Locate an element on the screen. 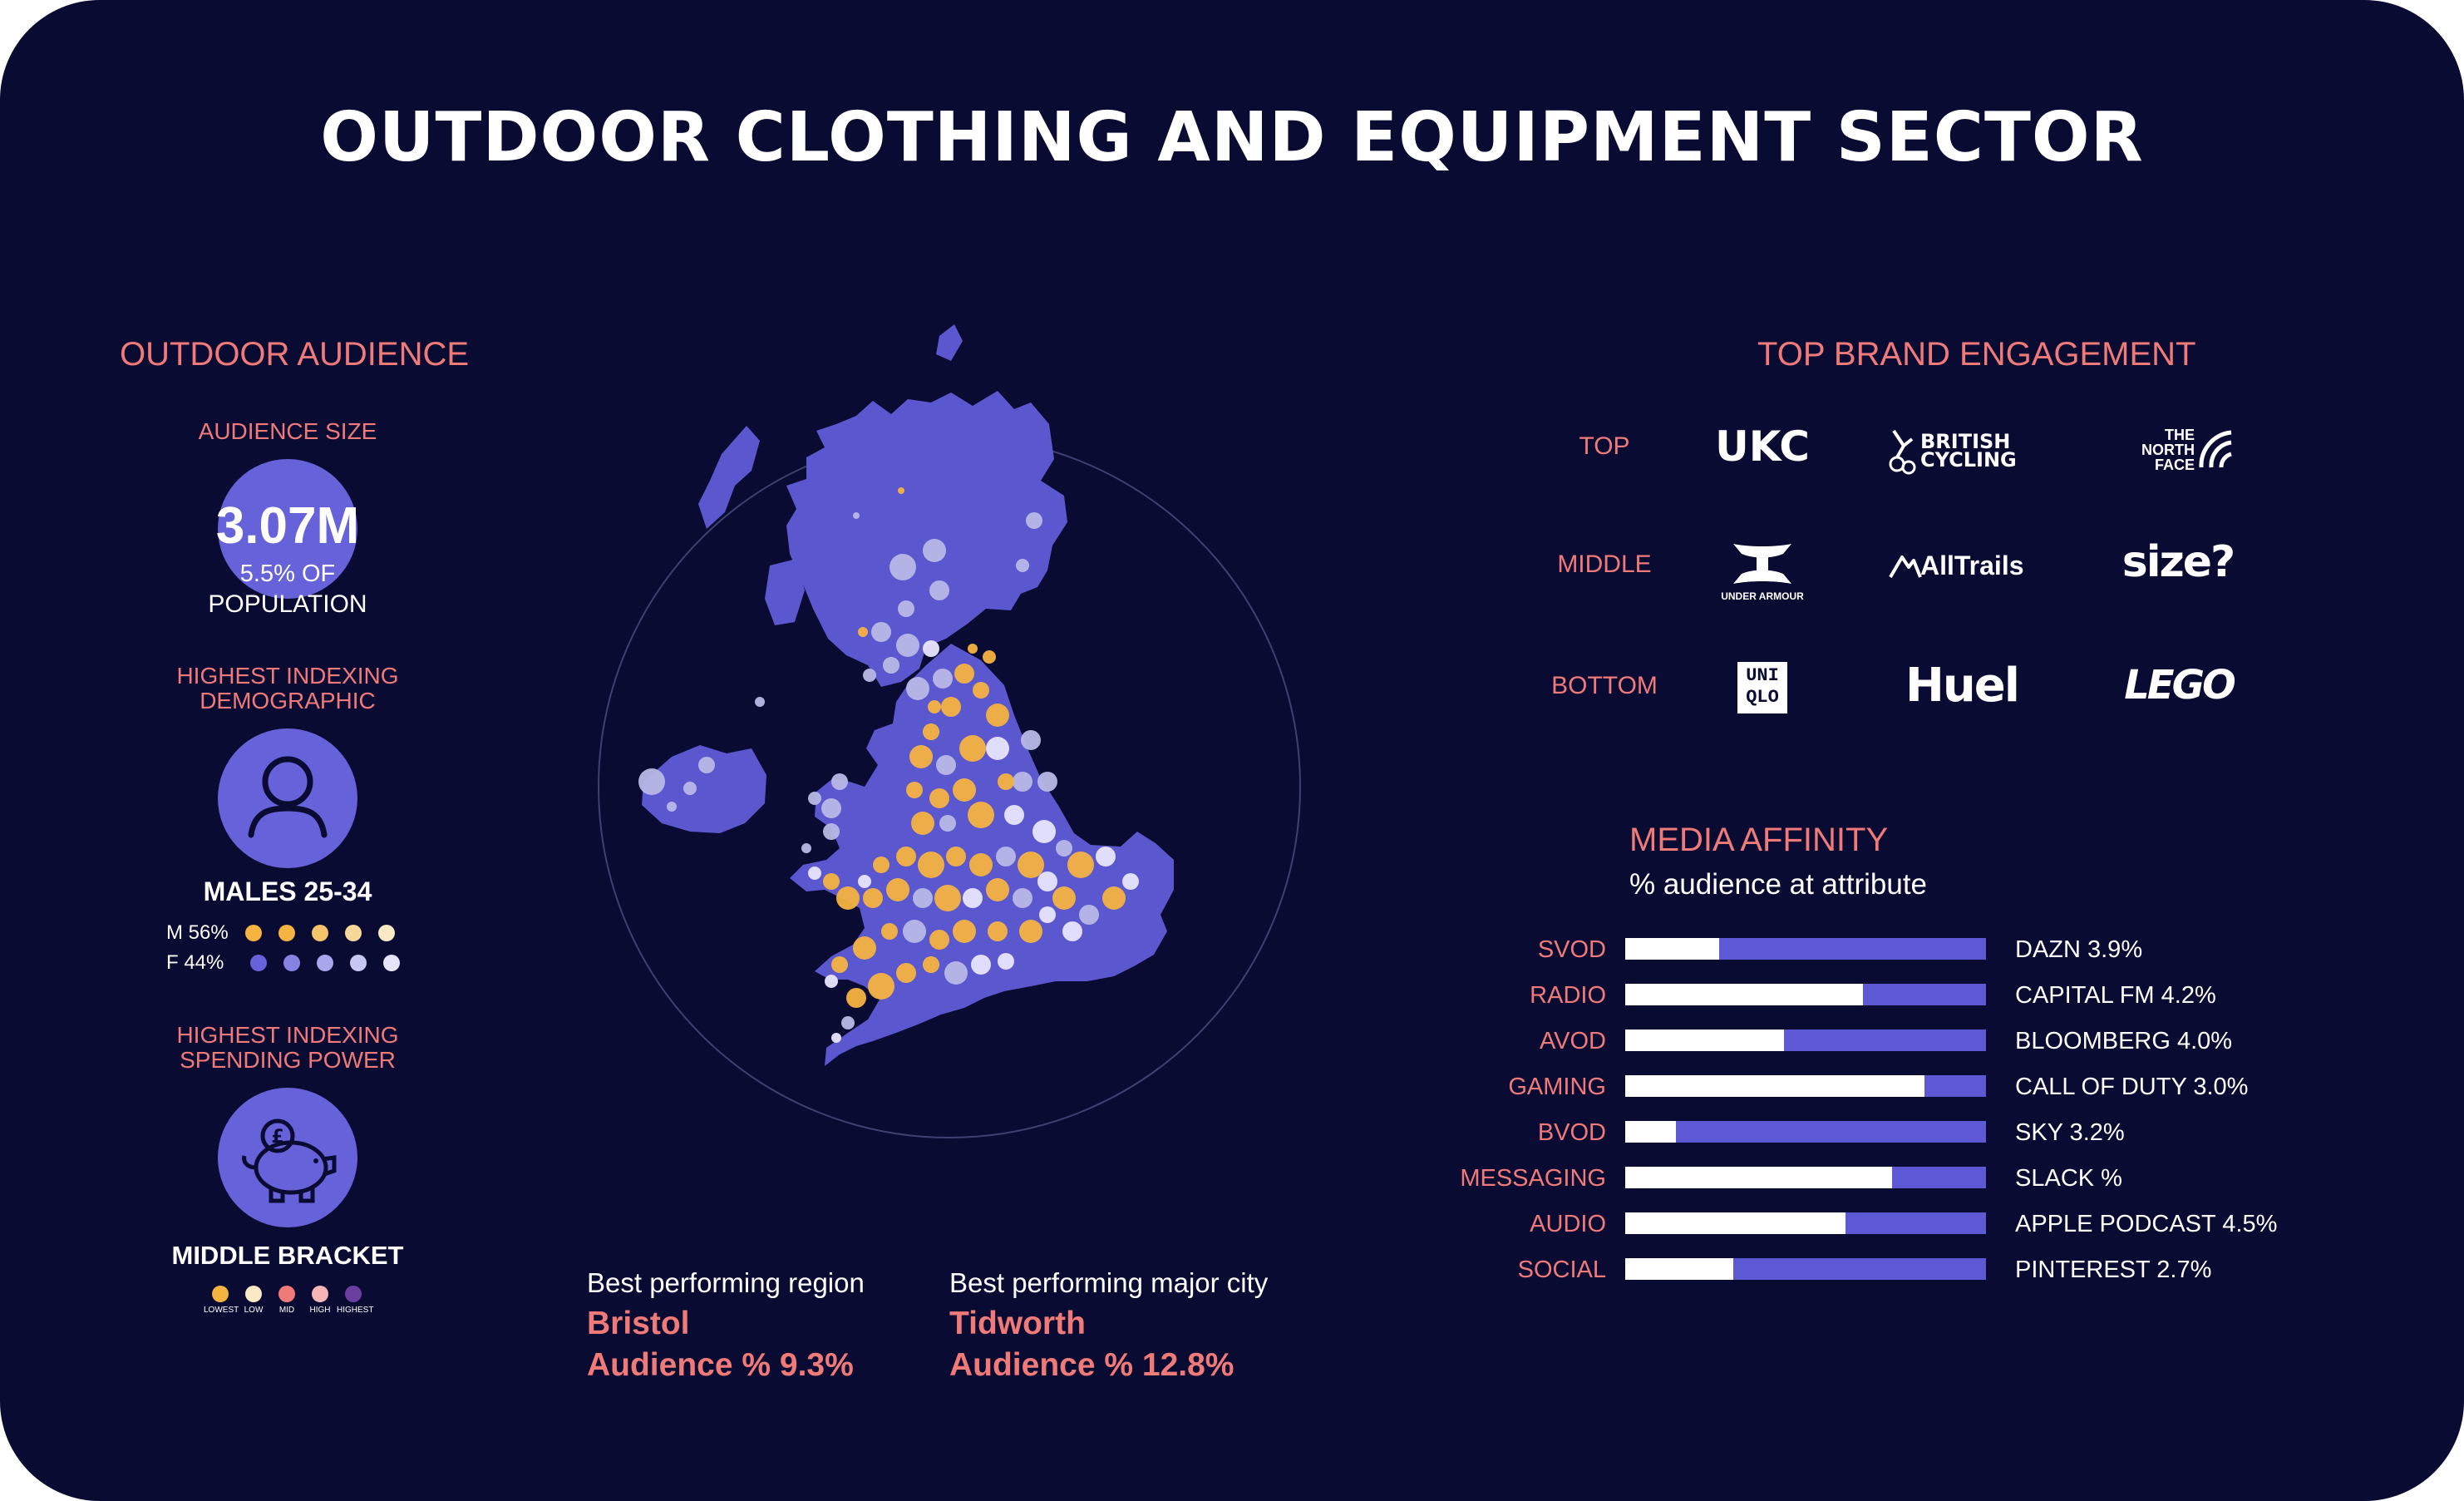 The width and height of the screenshot is (2464, 1501). spending-legend-high: HIGH is located at coordinates (320, 1310).